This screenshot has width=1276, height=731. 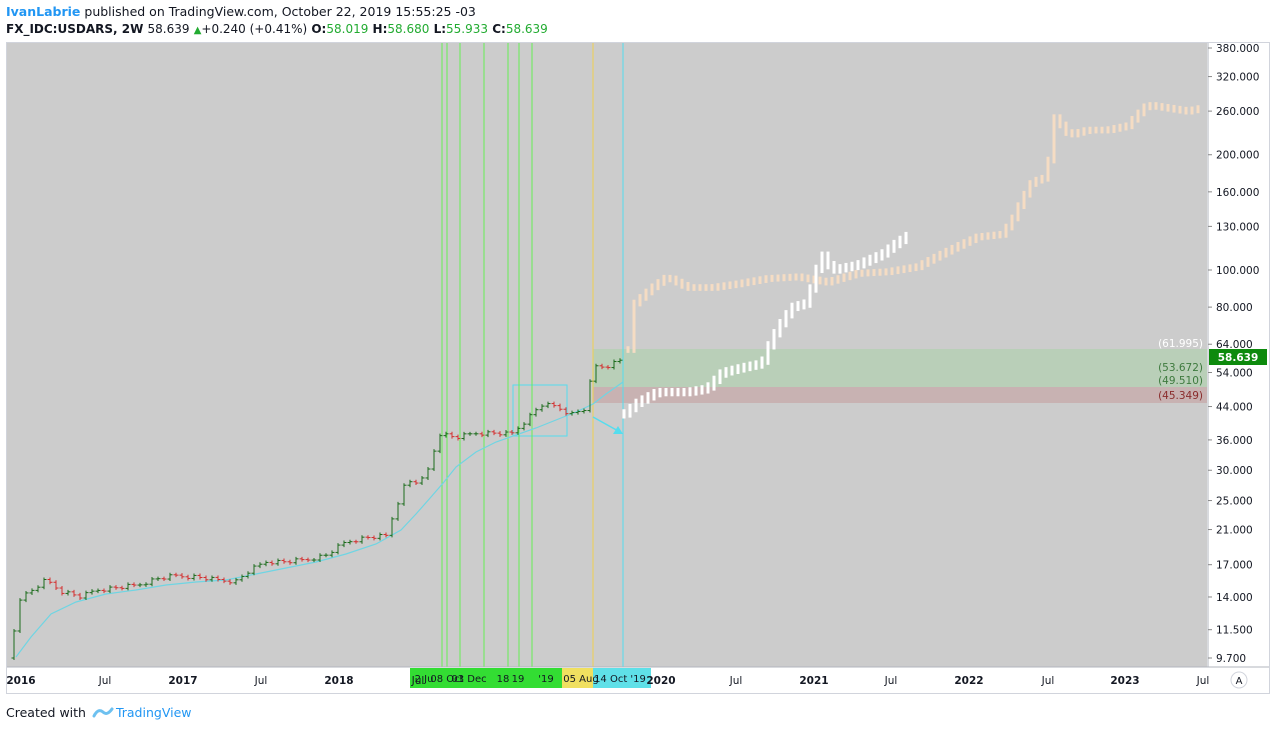 What do you see at coordinates (1237, 78) in the screenshot?
I see `price-tick-label: 320.000` at bounding box center [1237, 78].